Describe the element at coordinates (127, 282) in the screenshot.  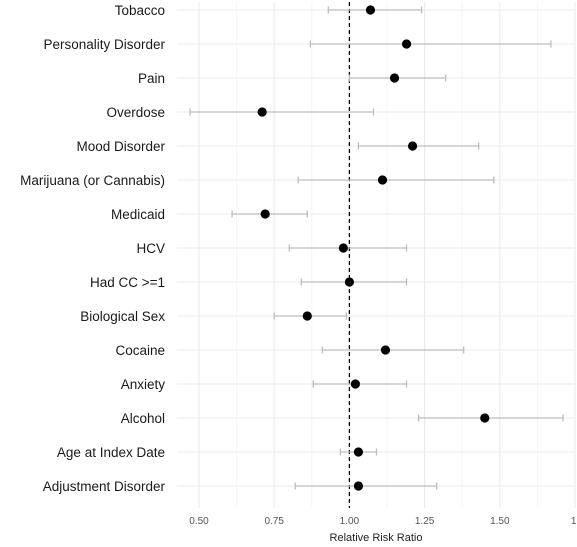
I see `category-label: Had CC >=1` at that location.